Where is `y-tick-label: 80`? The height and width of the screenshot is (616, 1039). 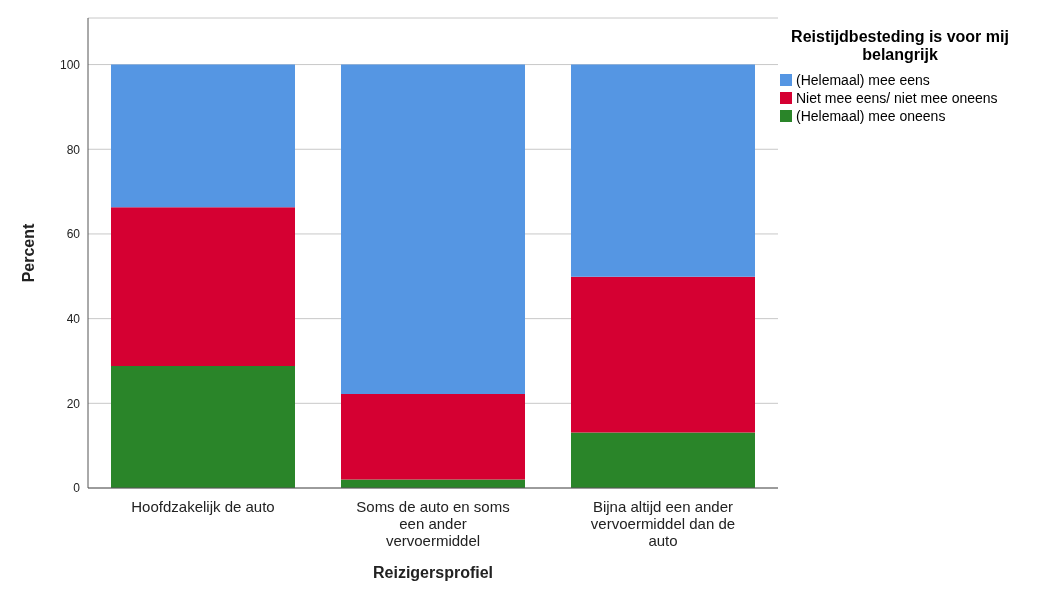 y-tick-label: 80 is located at coordinates (73, 149).